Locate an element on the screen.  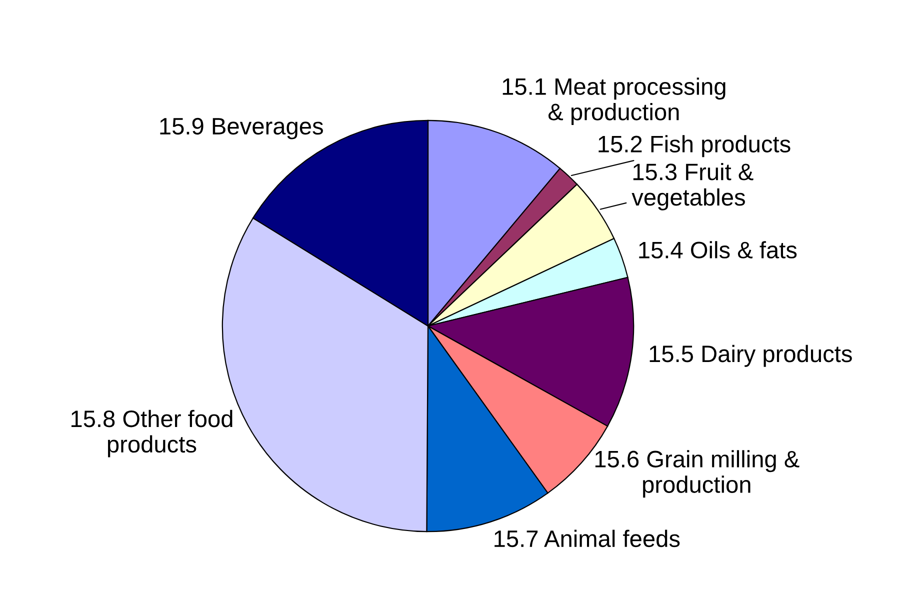
slice-label: 15.4 Oils & fats is located at coordinates (718, 249).